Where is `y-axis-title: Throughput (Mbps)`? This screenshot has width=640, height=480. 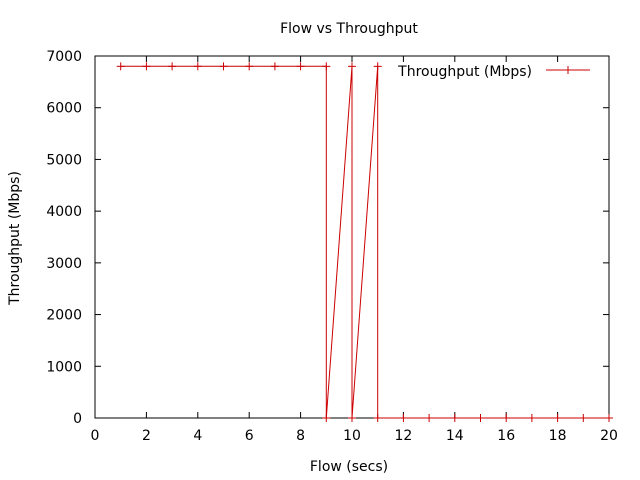
y-axis-title: Throughput (Mbps) is located at coordinates (15, 238).